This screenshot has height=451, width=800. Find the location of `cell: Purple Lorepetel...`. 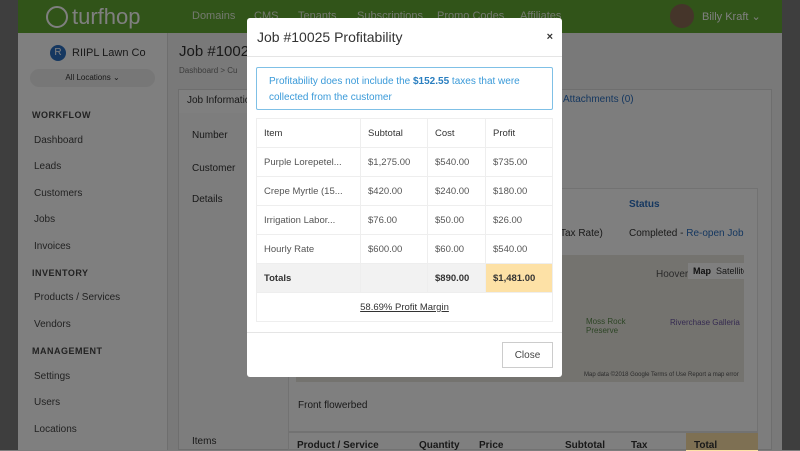

cell: Purple Lorepetel... is located at coordinates (308, 162).